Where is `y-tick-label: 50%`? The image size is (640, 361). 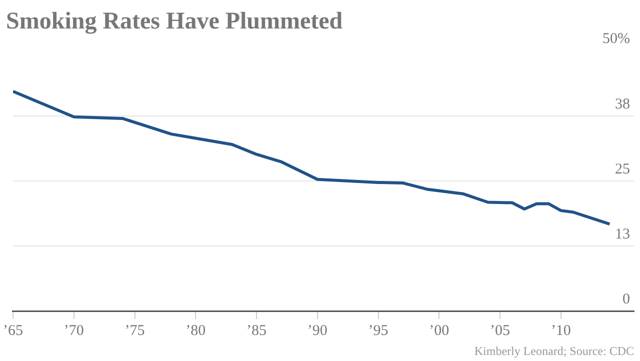
y-tick-label: 50% is located at coordinates (616, 39).